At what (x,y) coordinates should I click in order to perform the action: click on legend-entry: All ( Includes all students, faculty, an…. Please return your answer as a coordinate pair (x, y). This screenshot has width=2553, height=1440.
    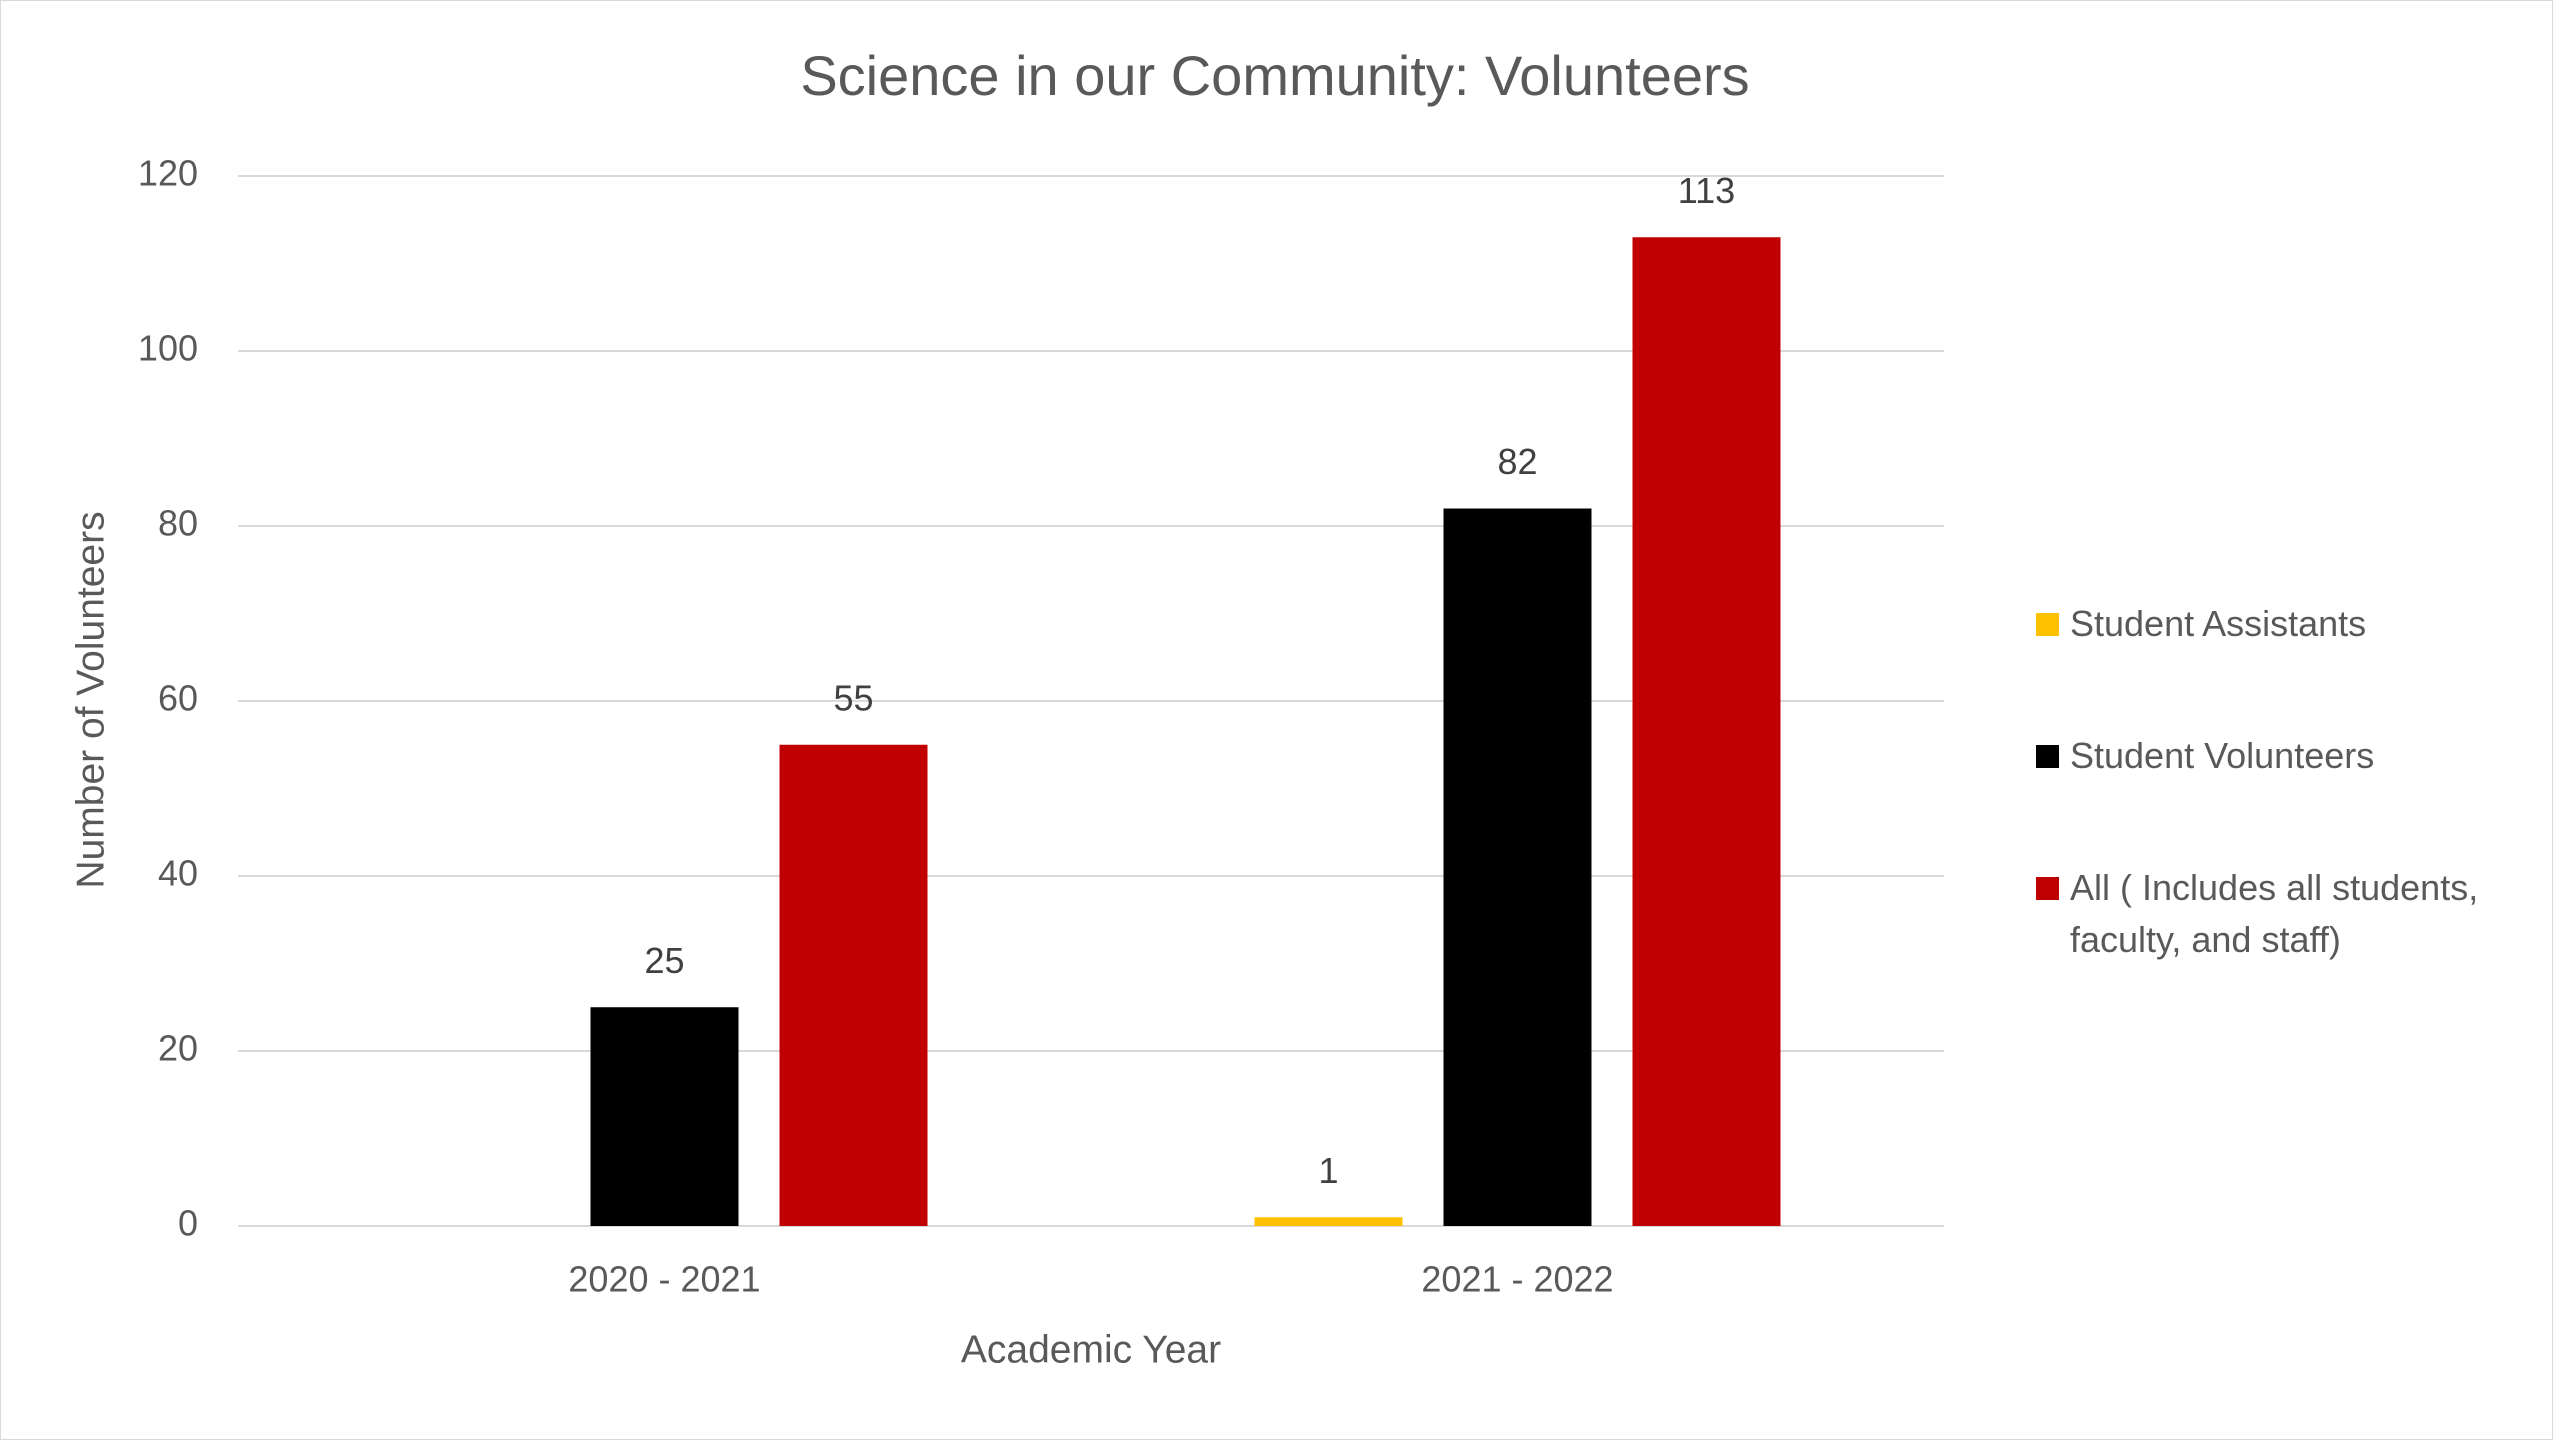
    Looking at the image, I should click on (2276, 914).